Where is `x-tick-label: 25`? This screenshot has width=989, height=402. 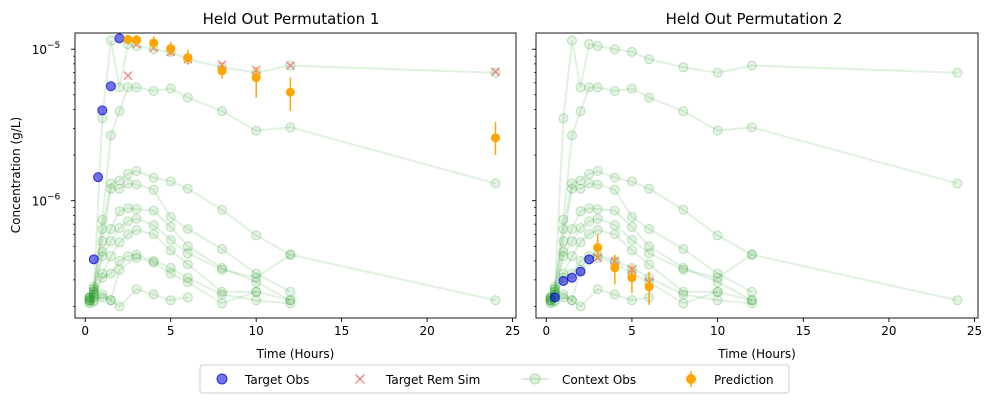 x-tick-label: 25 is located at coordinates (974, 331).